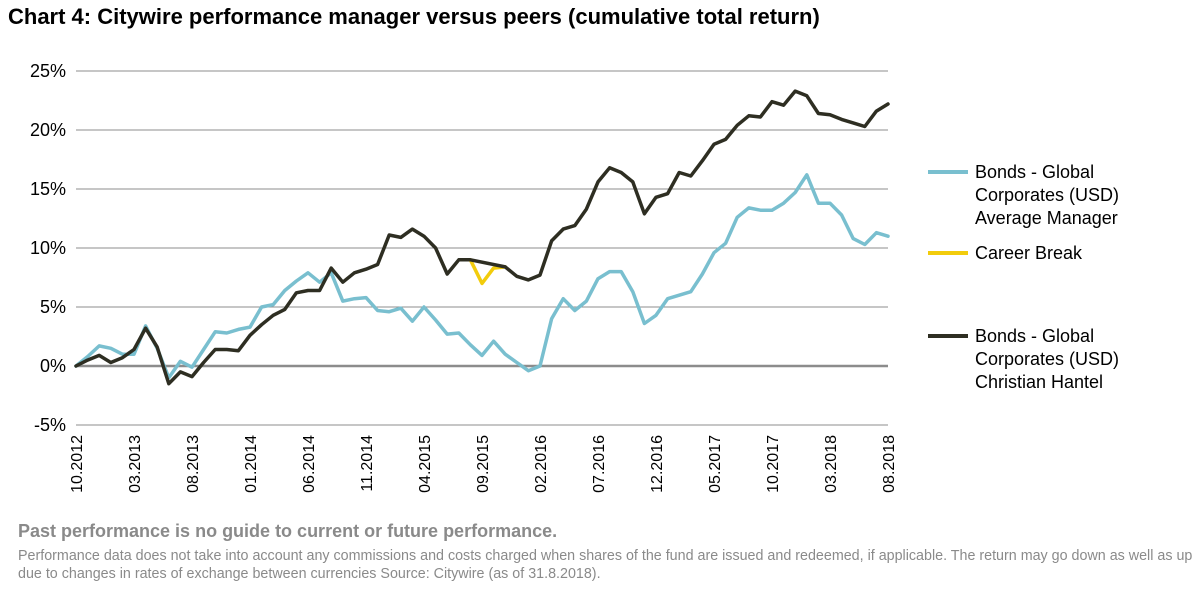  I want to click on y-tick-label: 10%, so click(48, 248).